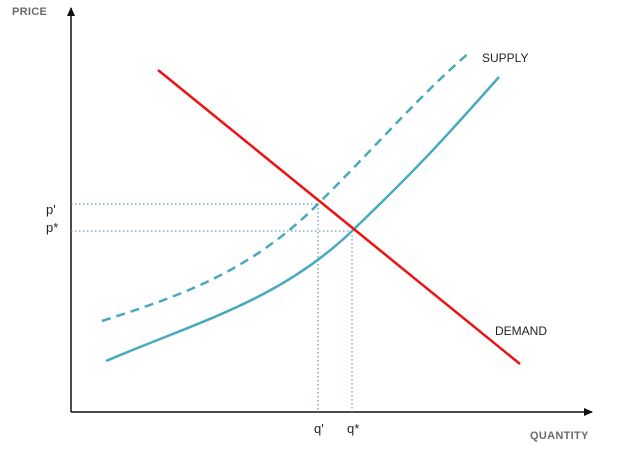  What do you see at coordinates (52, 227) in the screenshot?
I see `p-star-label: p*` at bounding box center [52, 227].